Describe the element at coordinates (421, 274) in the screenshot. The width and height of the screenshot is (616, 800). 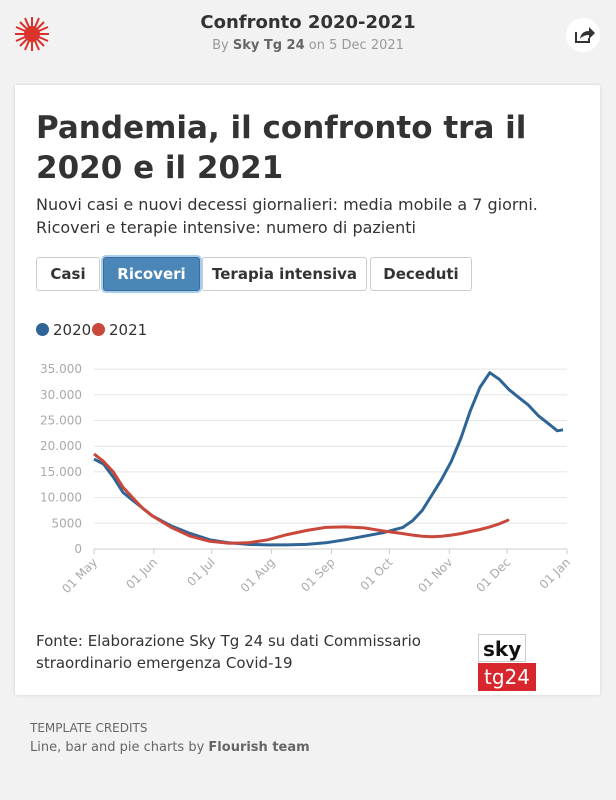
I see `tab-button: Deceduti` at that location.